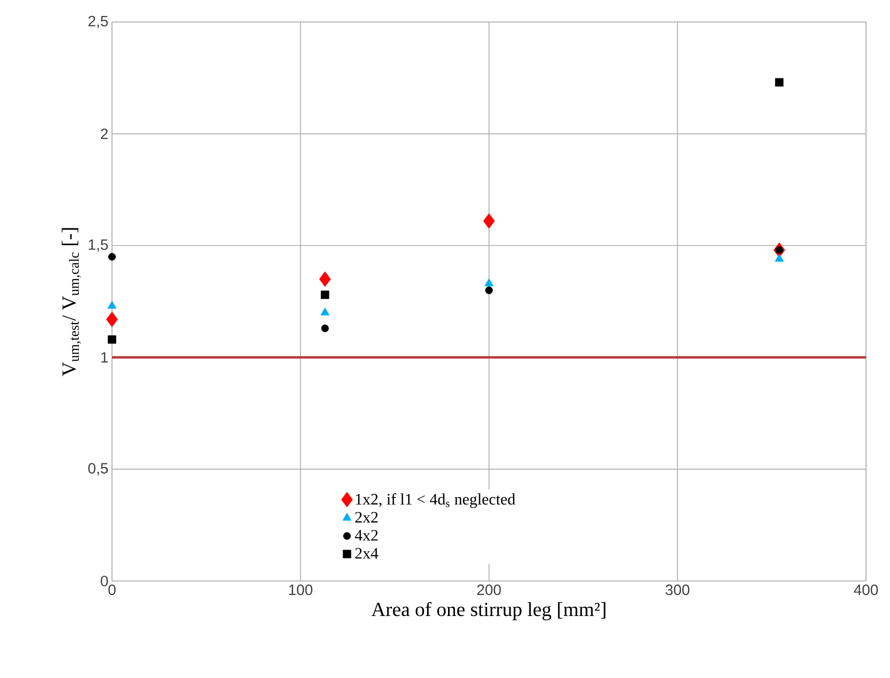 This screenshot has width=890, height=678. Describe the element at coordinates (112, 590) in the screenshot. I see `x-tick-label: 0` at that location.